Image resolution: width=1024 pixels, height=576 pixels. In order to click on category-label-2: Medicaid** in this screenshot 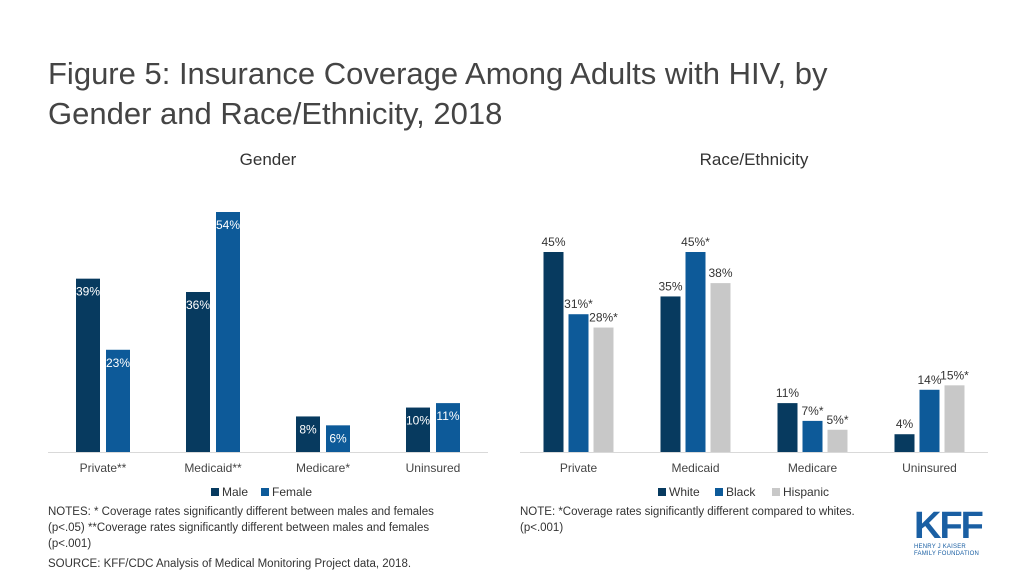, I will do `click(213, 468)`.